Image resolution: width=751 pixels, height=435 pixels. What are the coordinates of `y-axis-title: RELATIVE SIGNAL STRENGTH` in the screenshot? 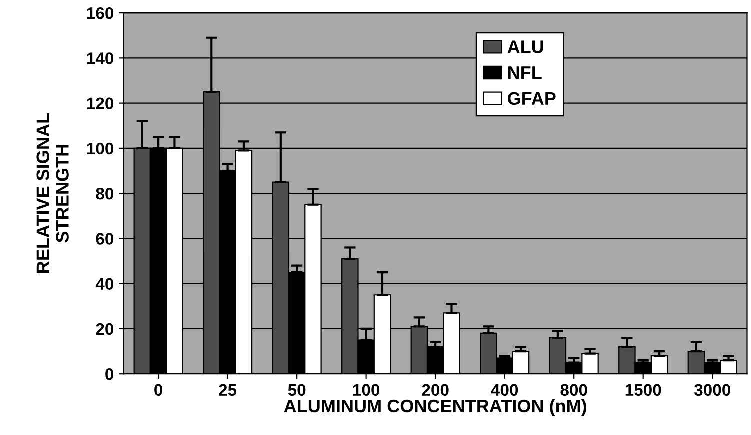 It's located at (52, 193).